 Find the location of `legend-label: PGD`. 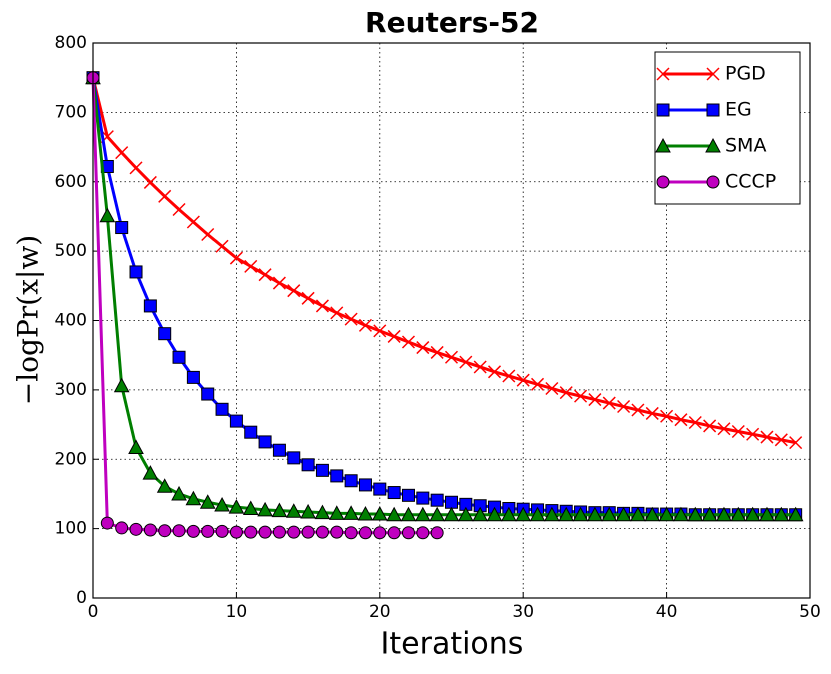

legend-label: PGD is located at coordinates (745, 74).